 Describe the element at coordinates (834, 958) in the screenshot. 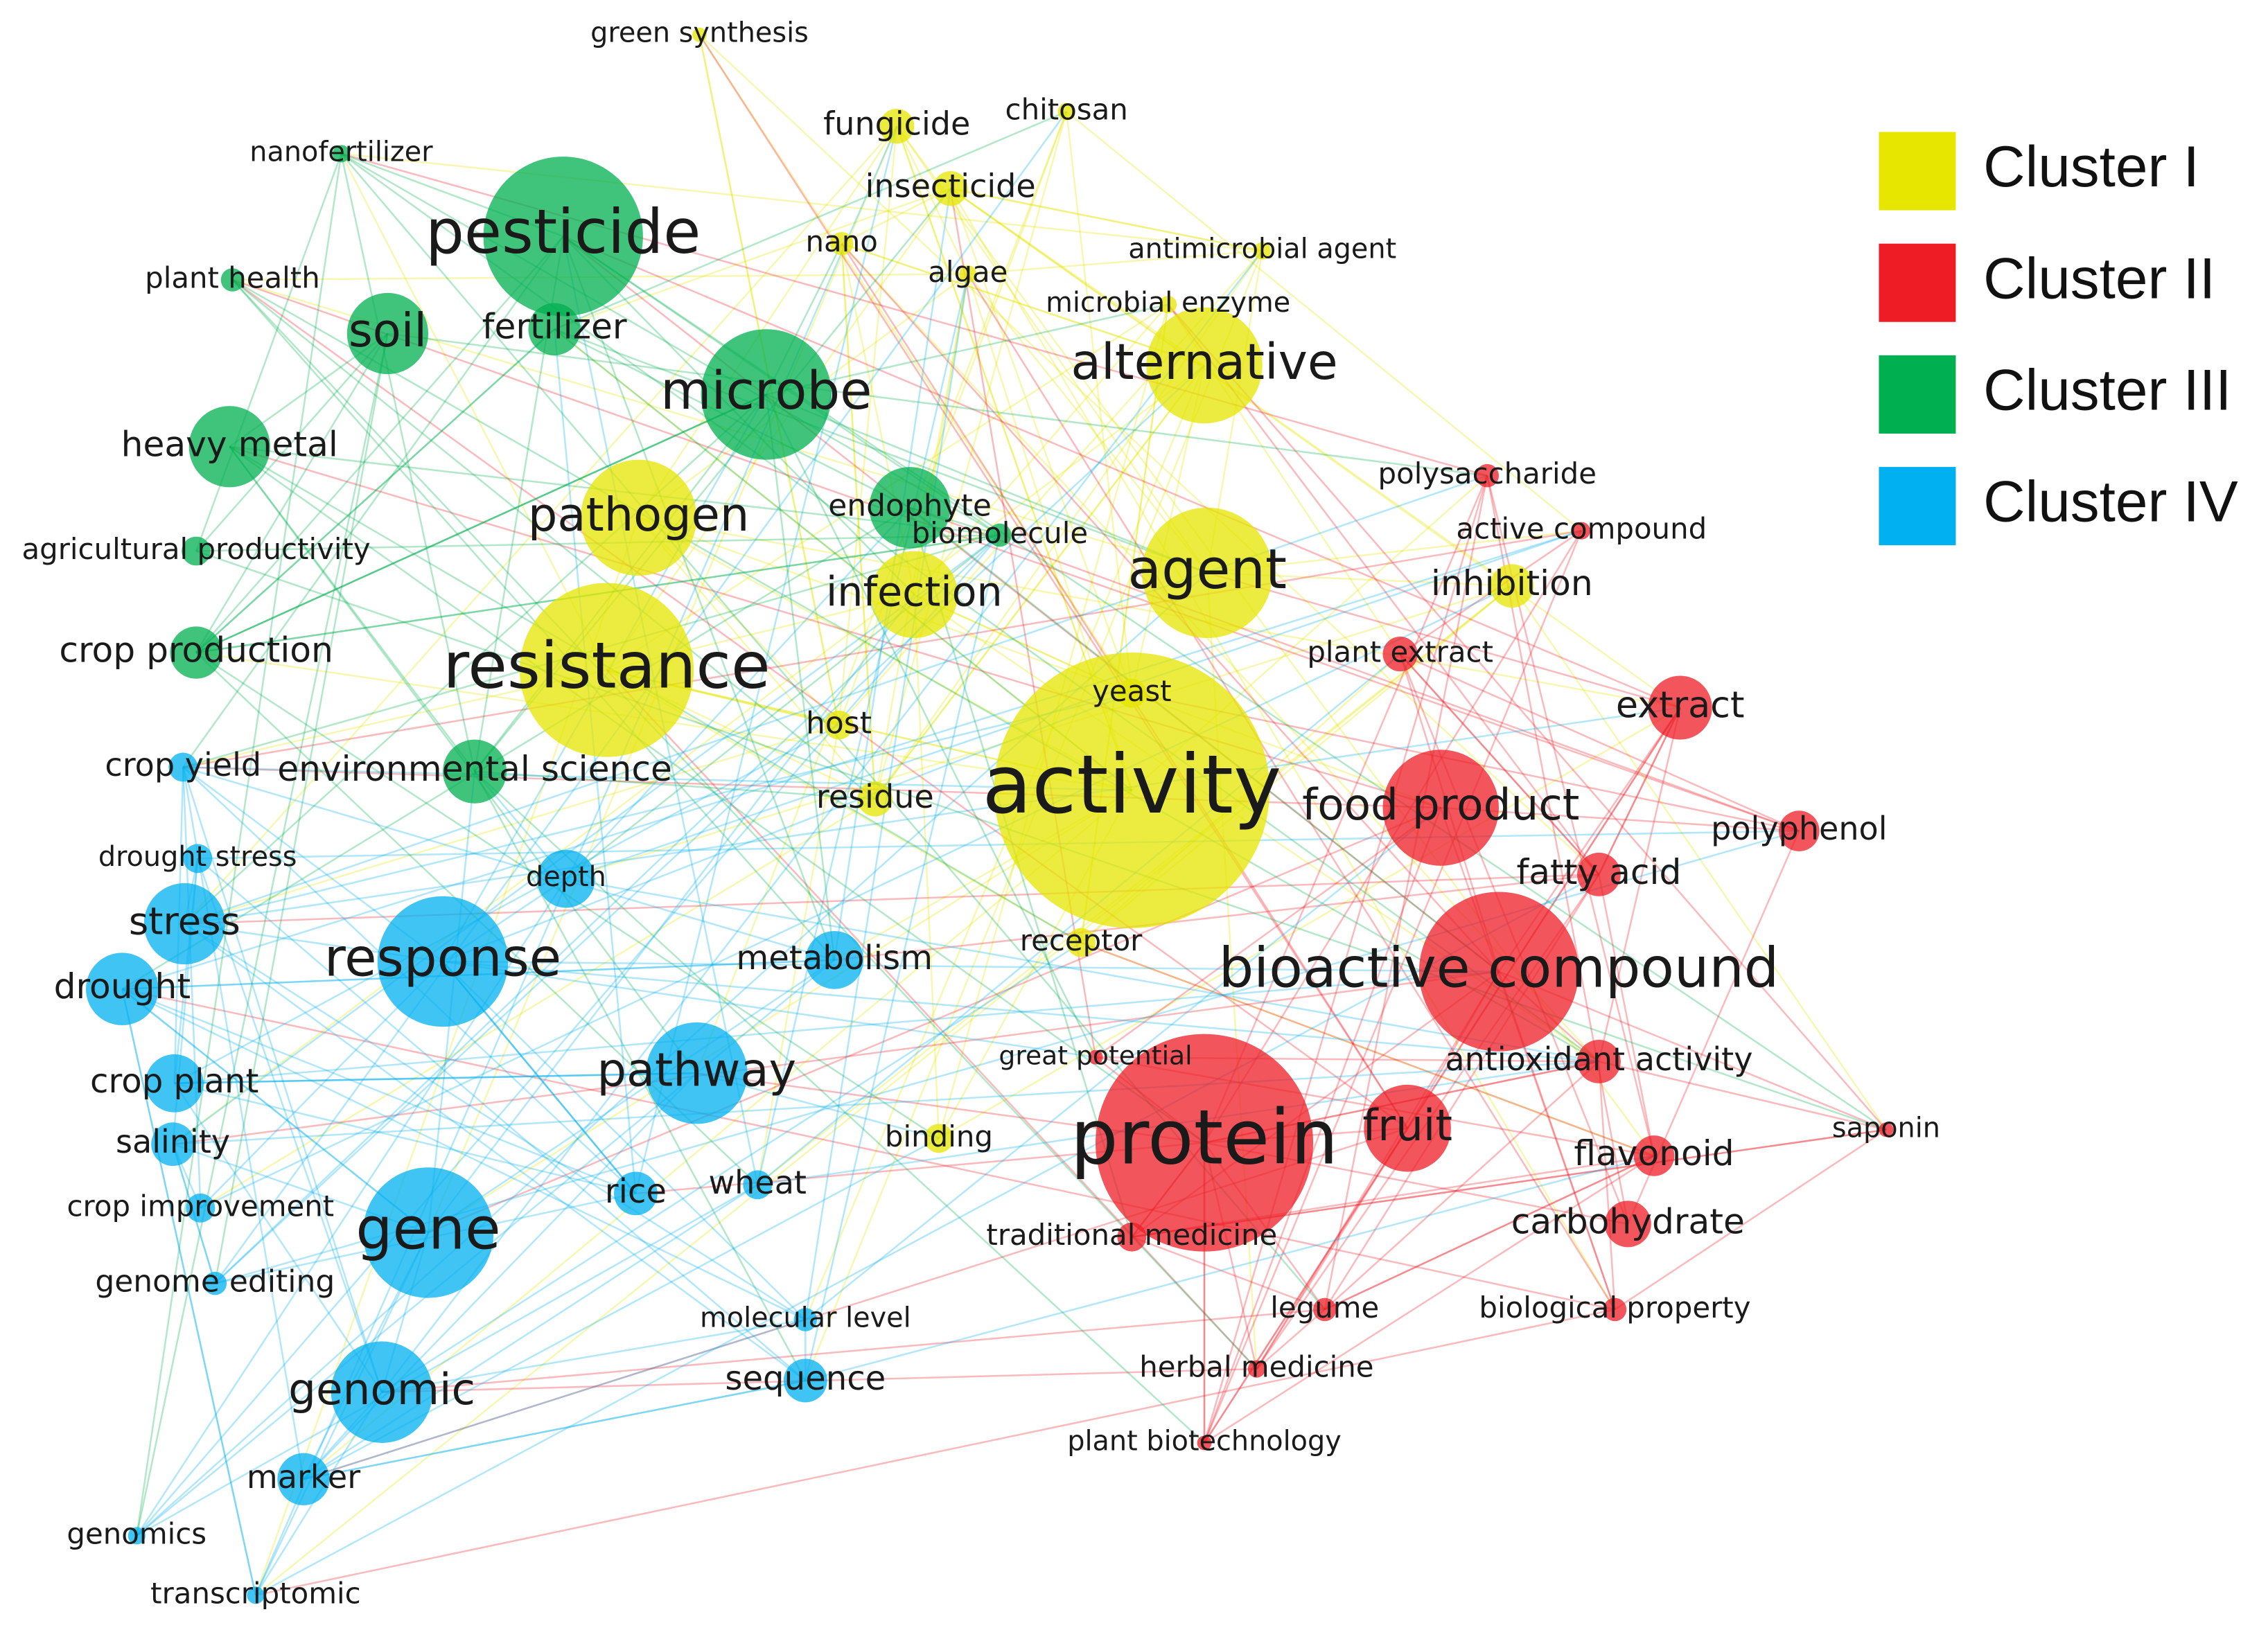

I see `node-label: metabolism` at that location.